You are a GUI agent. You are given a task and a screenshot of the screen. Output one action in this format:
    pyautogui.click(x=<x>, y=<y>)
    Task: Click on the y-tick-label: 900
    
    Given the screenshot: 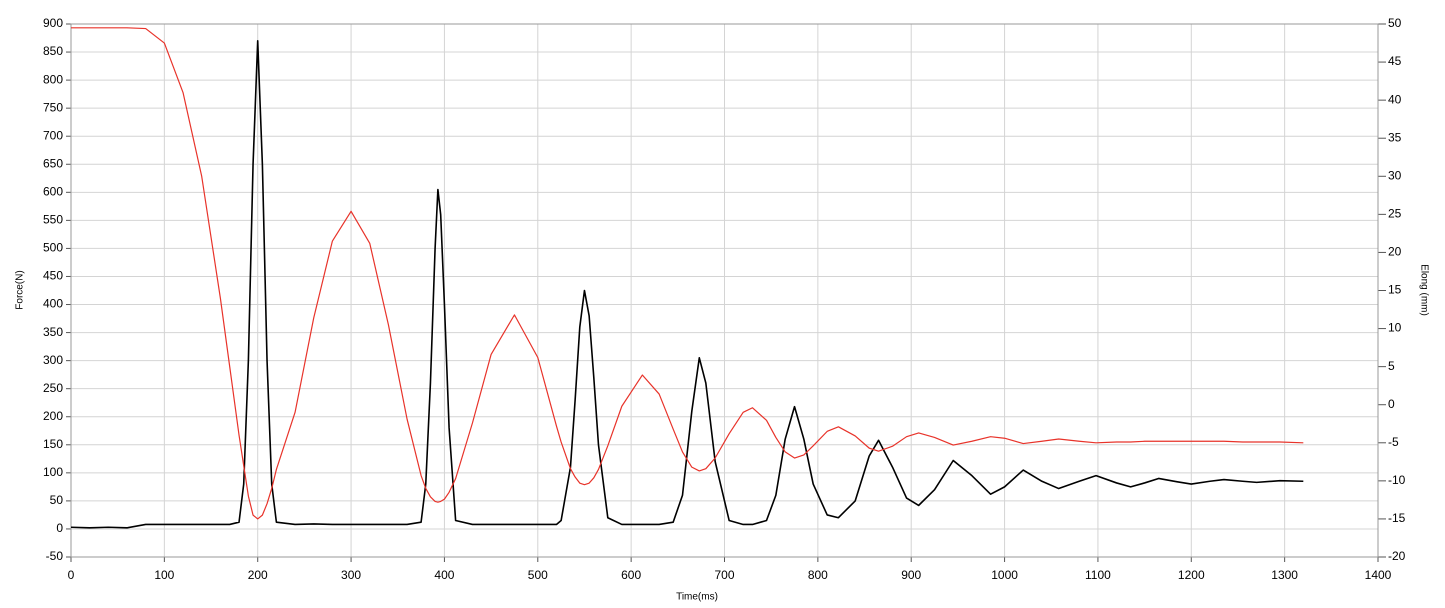 What is the action you would take?
    pyautogui.click(x=53, y=23)
    